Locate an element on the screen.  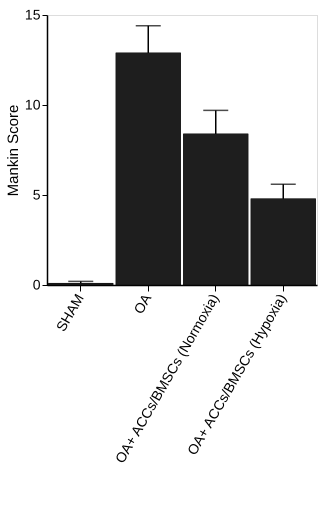
y-tick-label: 5 is located at coordinates (36, 194).